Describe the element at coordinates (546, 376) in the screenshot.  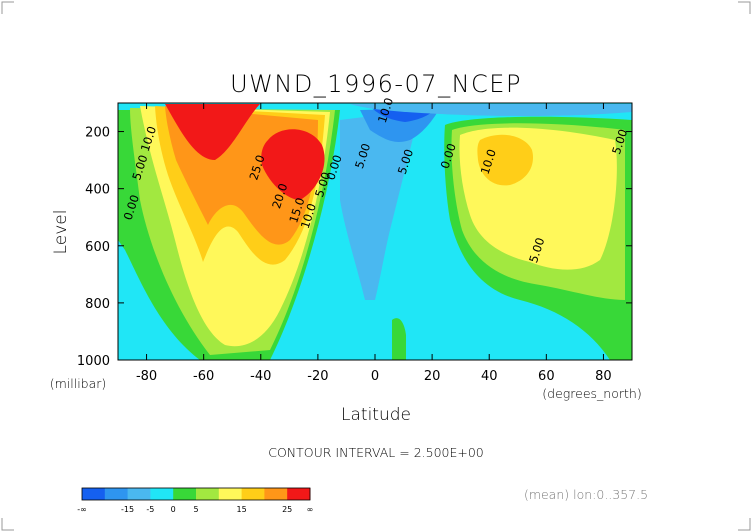
I see `x-tick-label: 60` at that location.